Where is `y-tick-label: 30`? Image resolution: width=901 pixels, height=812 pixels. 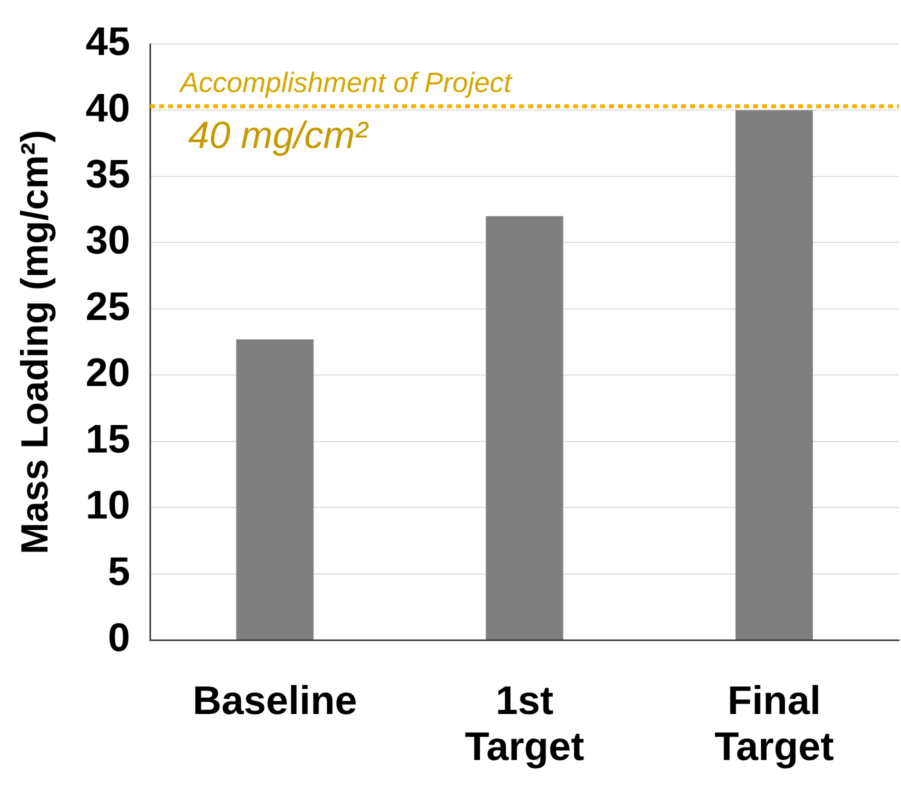
y-tick-label: 30 is located at coordinates (108, 240).